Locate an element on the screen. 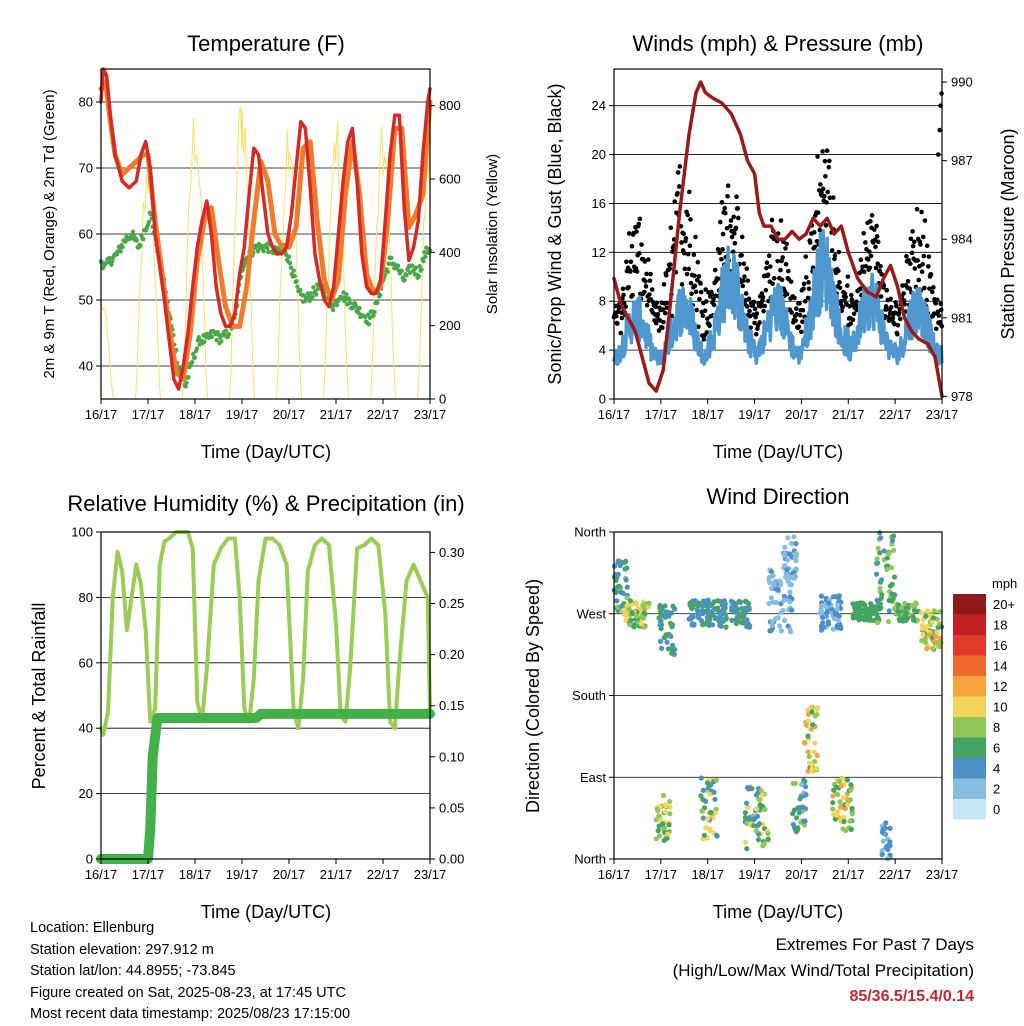 This screenshot has width=1024, height=1026. legend-label: 14 is located at coordinates (1000, 666).